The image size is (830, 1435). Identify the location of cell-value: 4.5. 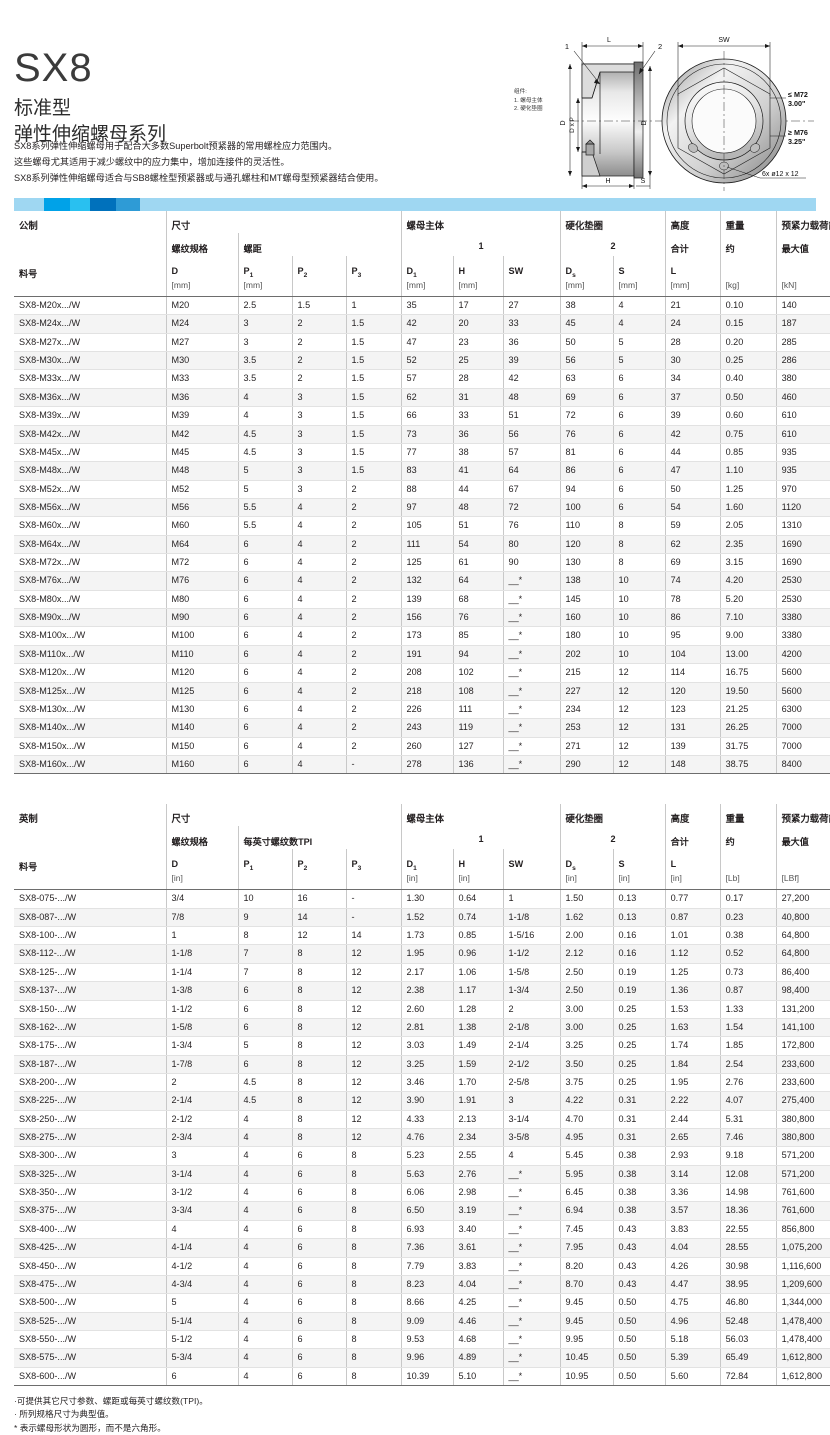
(264, 1083).